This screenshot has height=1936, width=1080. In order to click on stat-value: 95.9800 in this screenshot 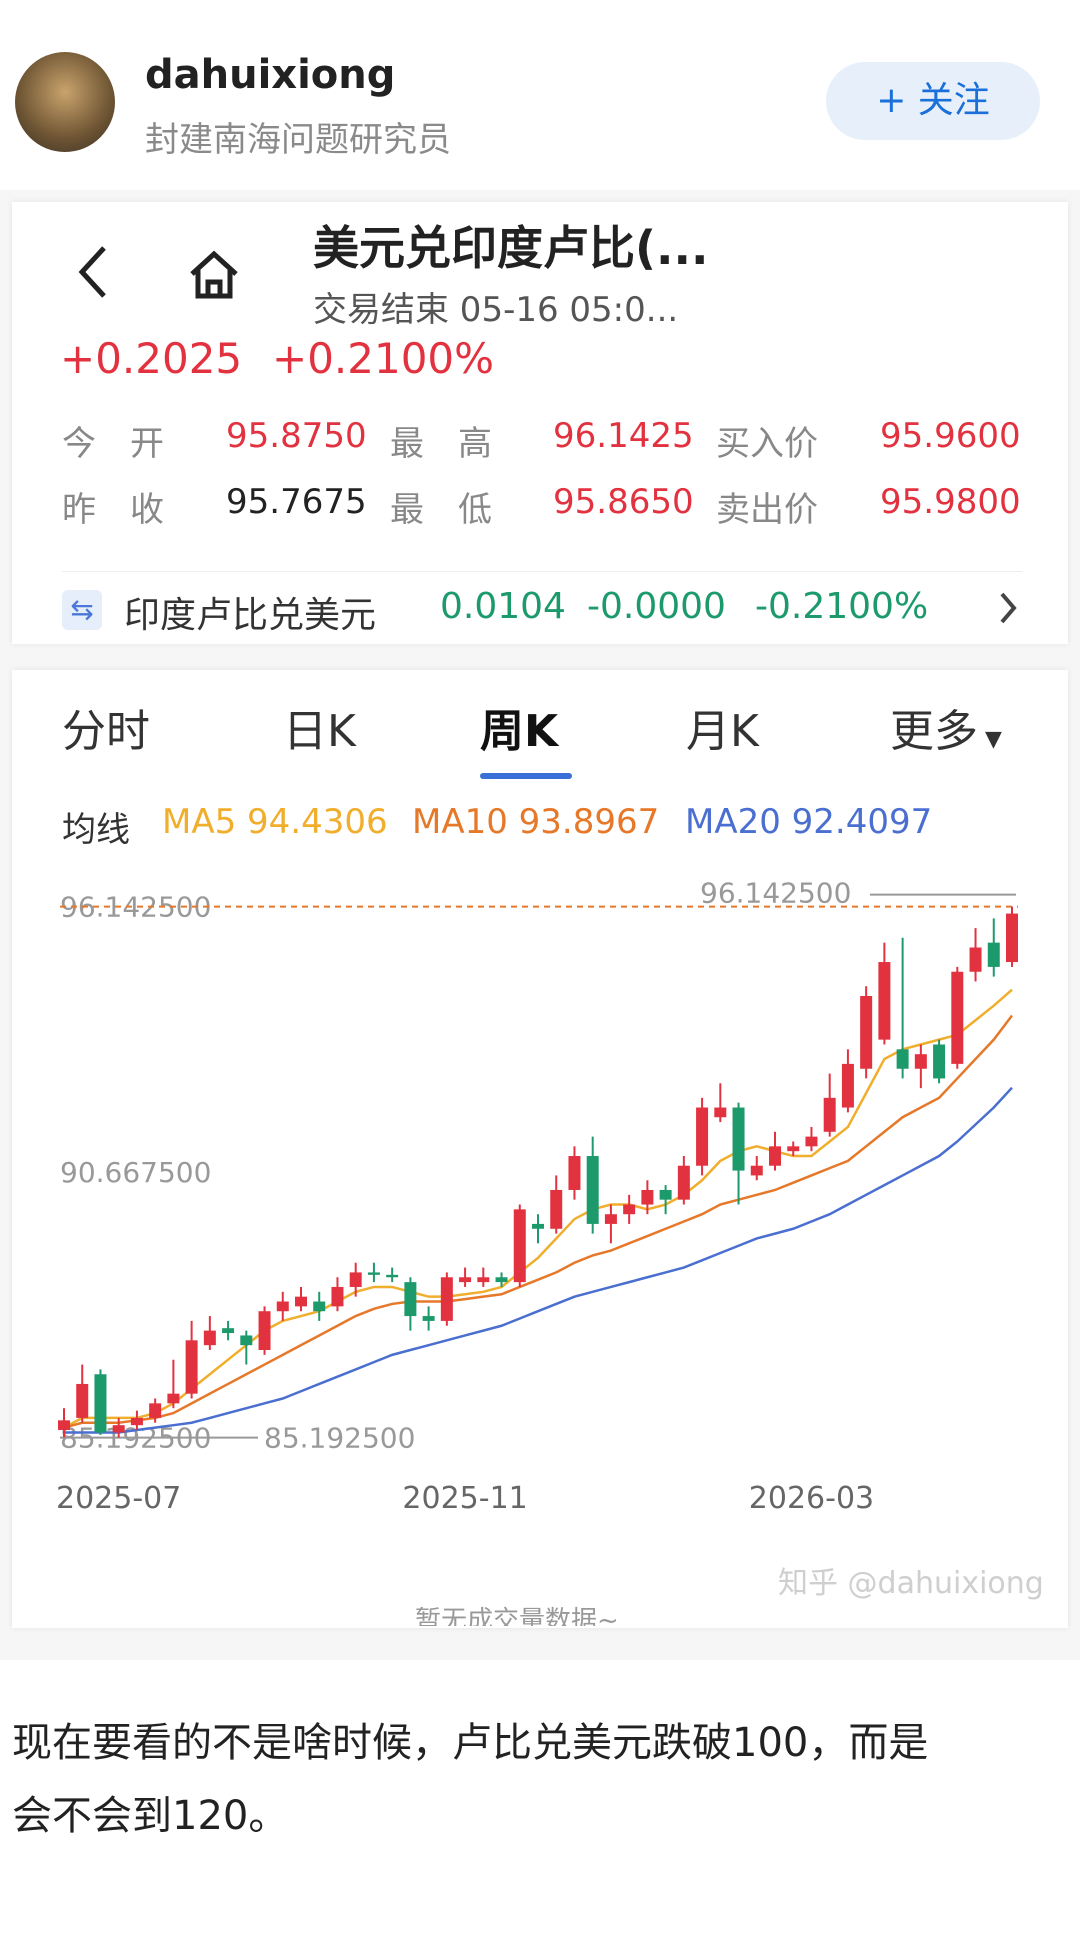, I will do `click(950, 502)`.